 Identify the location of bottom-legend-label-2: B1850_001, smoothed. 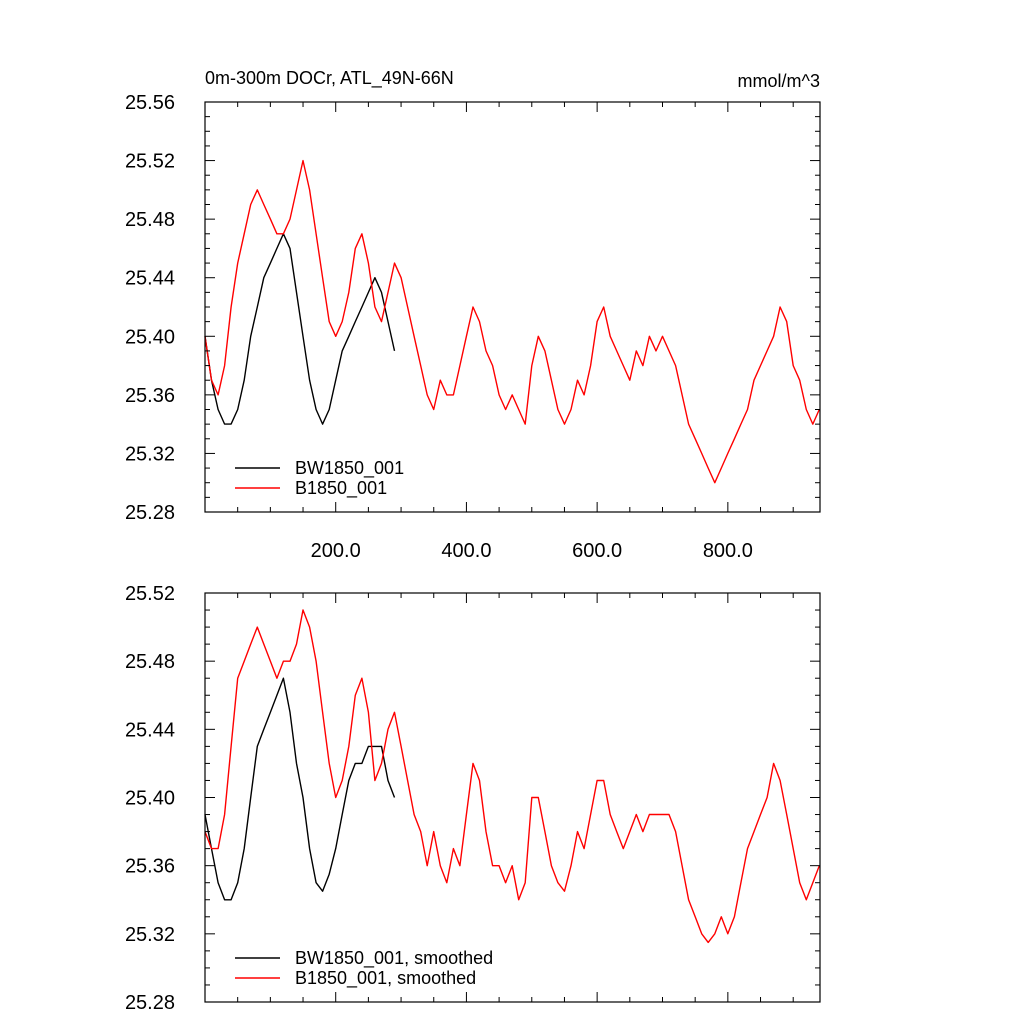
(385, 978).